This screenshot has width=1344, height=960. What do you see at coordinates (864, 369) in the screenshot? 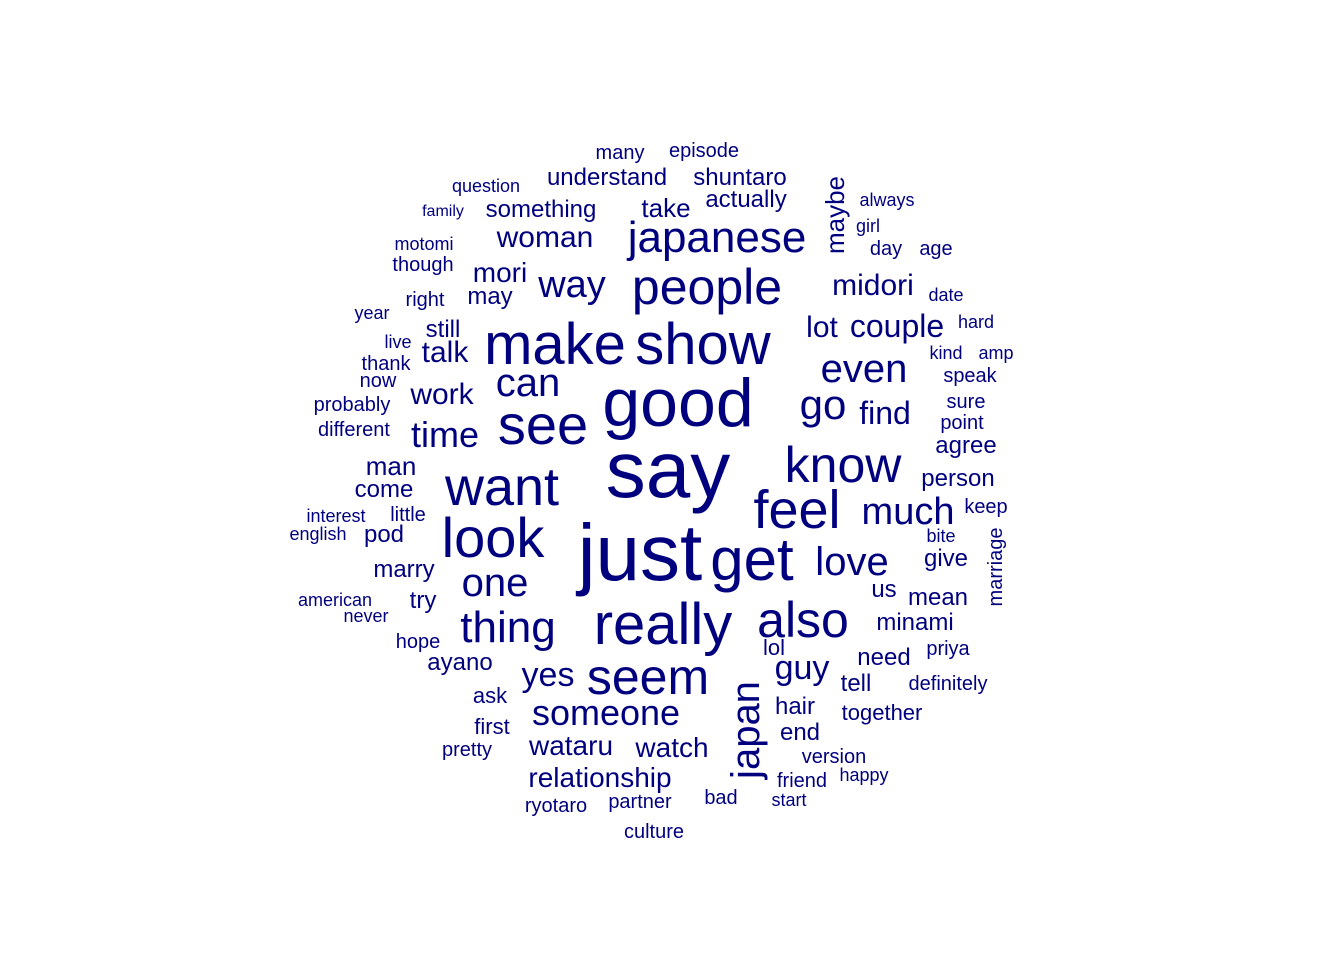
I see `cloud-word: even` at bounding box center [864, 369].